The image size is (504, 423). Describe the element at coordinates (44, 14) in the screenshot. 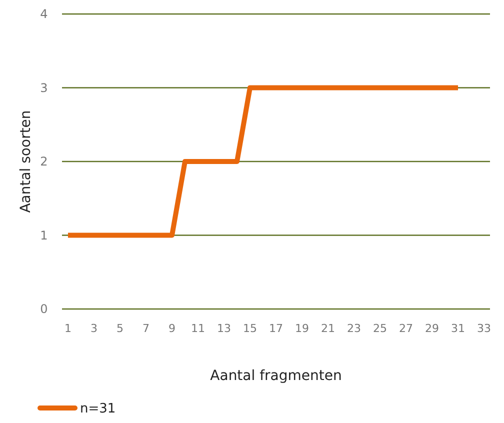

I see `y-tick-label: 4` at that location.